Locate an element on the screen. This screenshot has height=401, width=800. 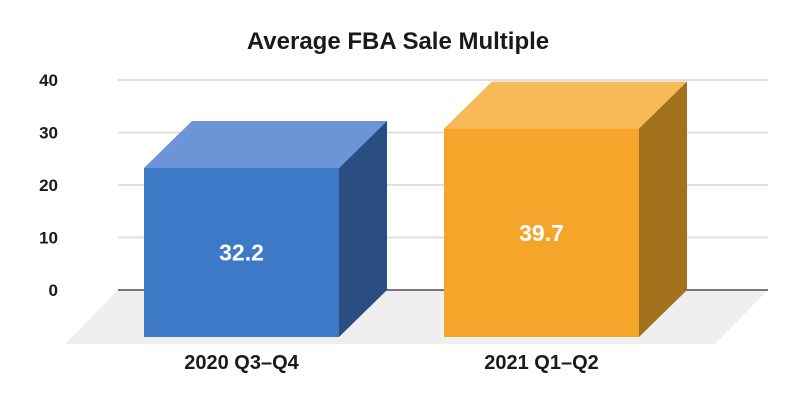
y-tick-label: 40 is located at coordinates (48, 80).